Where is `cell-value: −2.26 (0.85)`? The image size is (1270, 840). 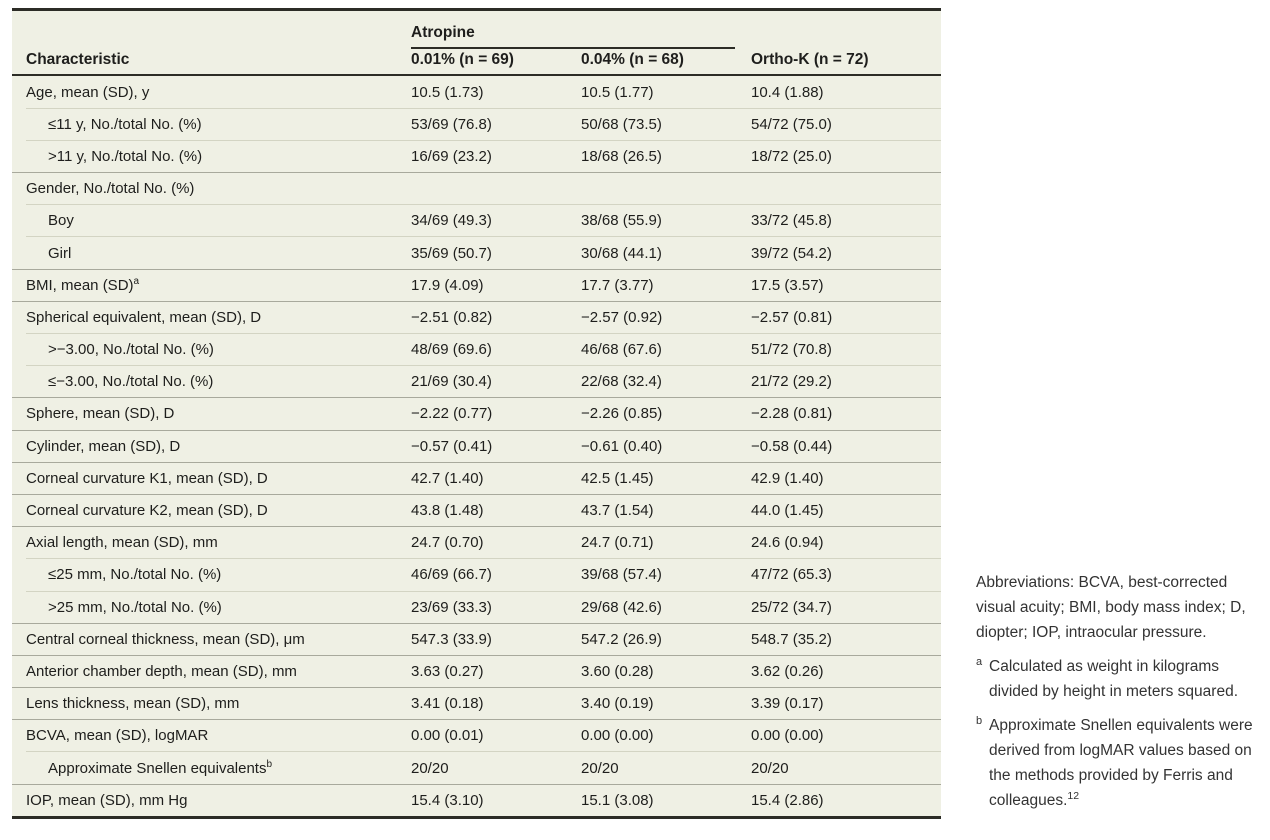
cell-value: −2.26 (0.85) is located at coordinates (622, 414).